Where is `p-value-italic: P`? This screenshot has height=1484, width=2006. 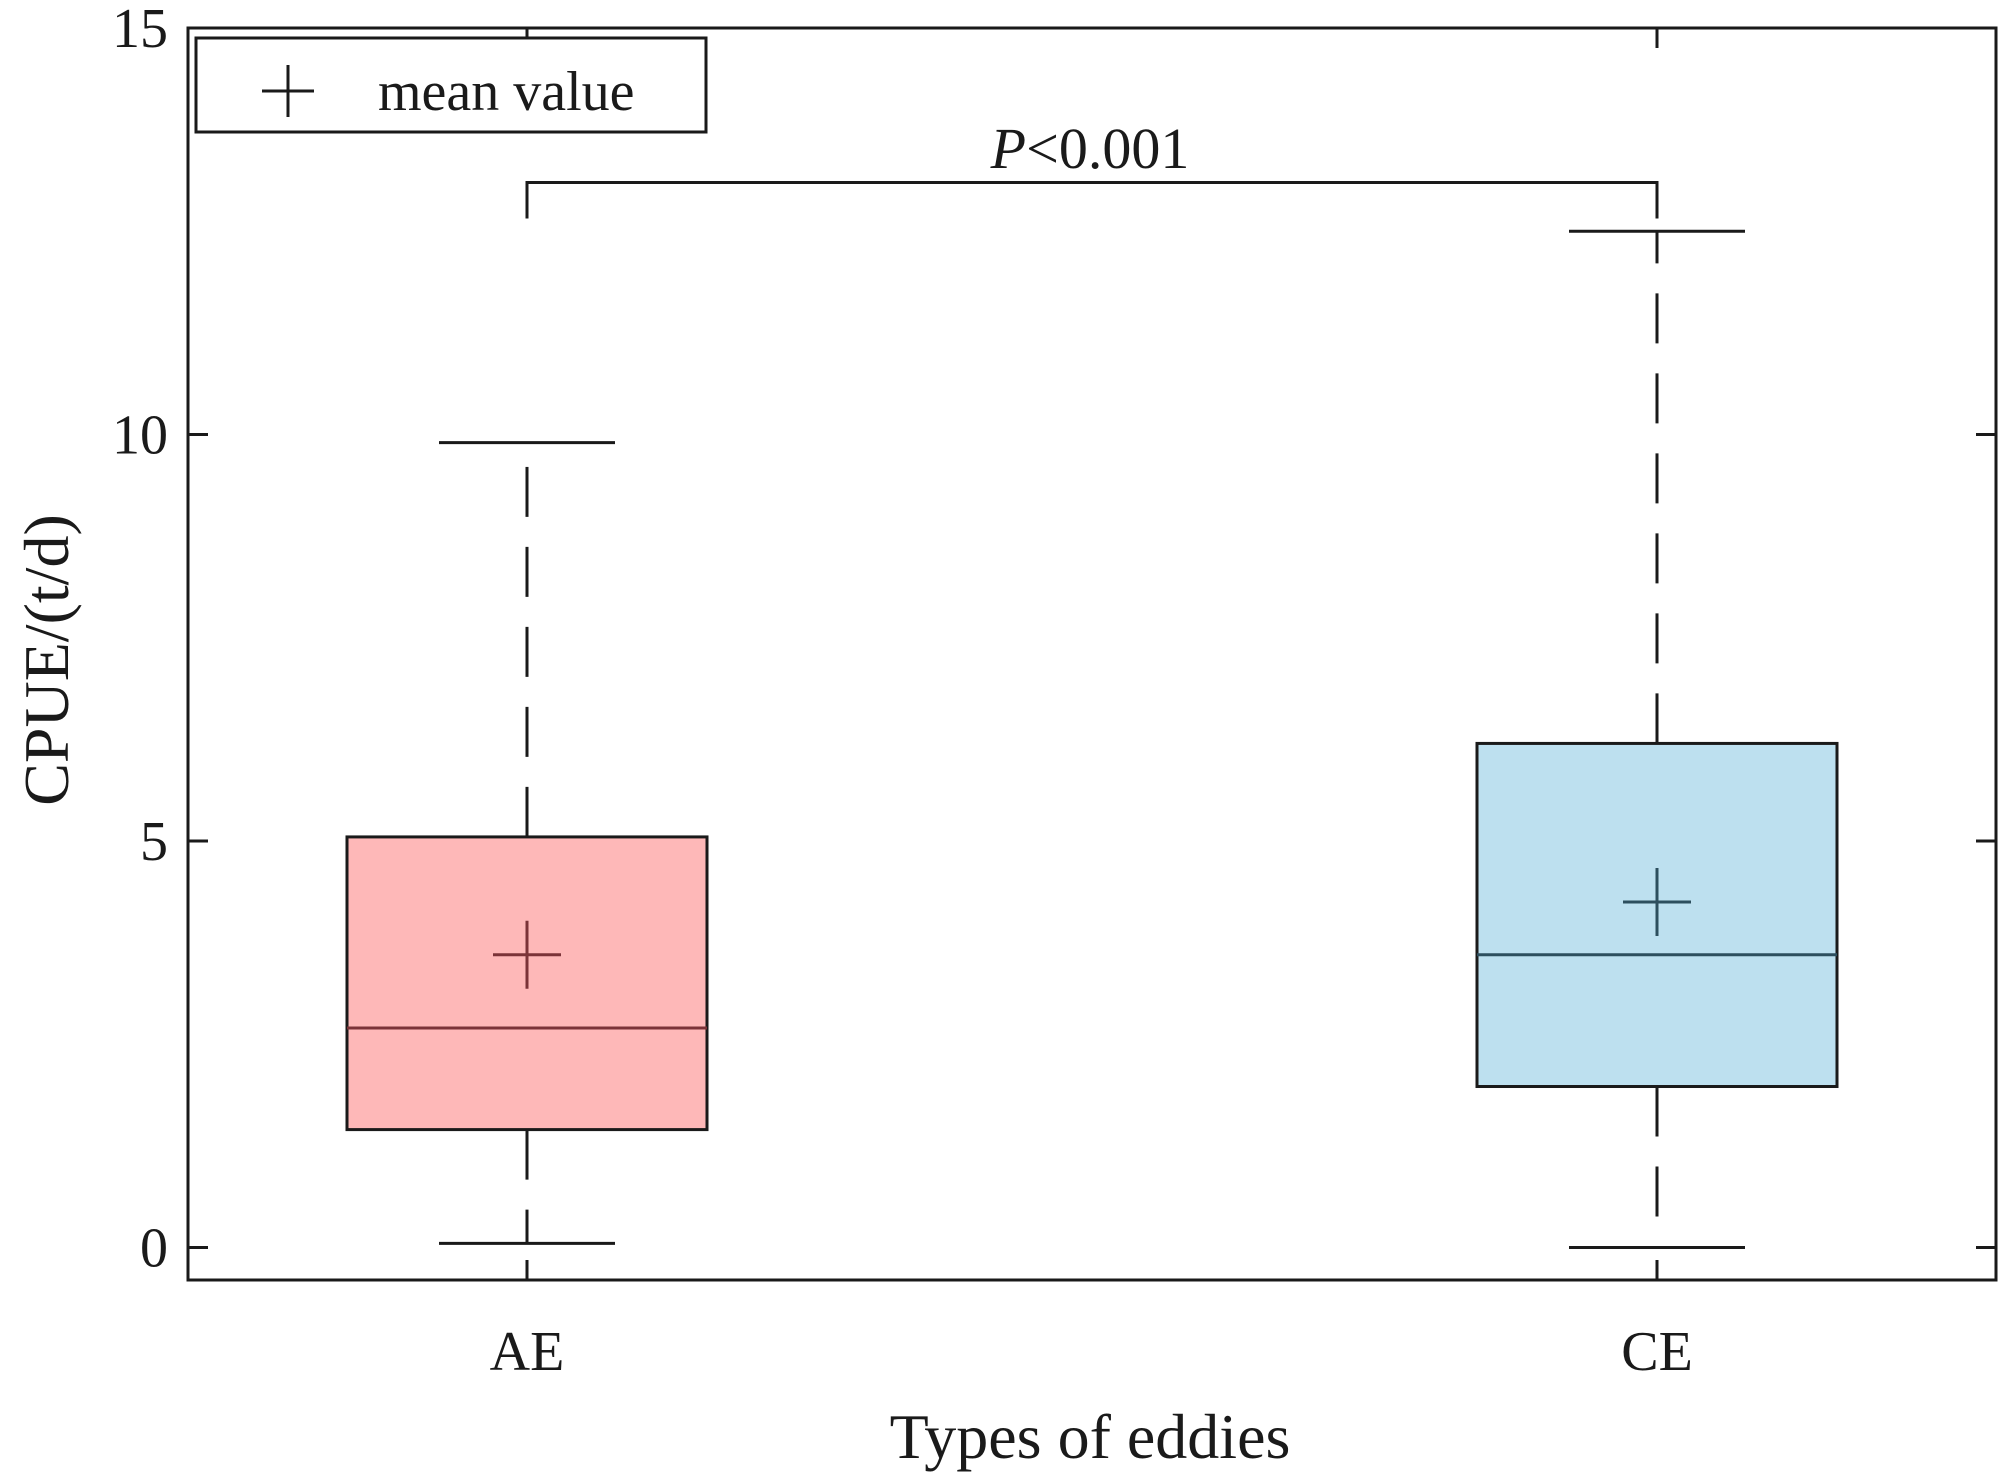
p-value-italic: P is located at coordinates (1008, 148).